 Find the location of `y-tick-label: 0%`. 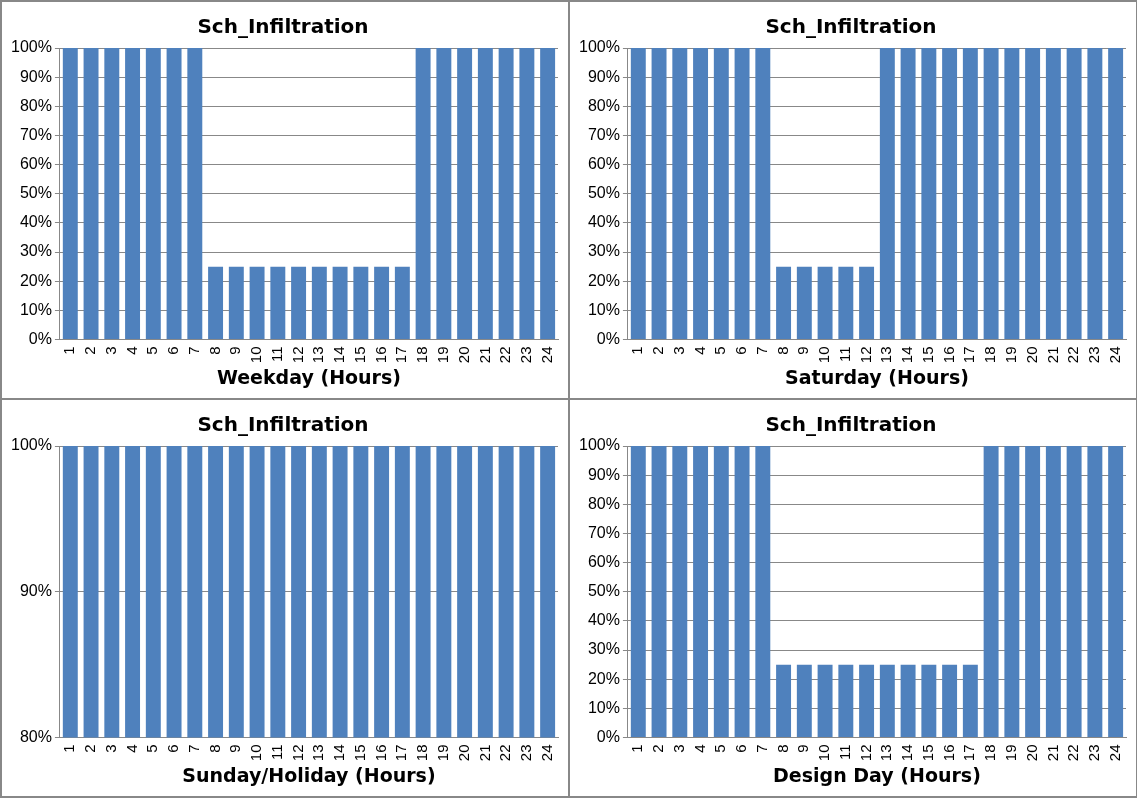

y-tick-label: 0% is located at coordinates (40, 338).